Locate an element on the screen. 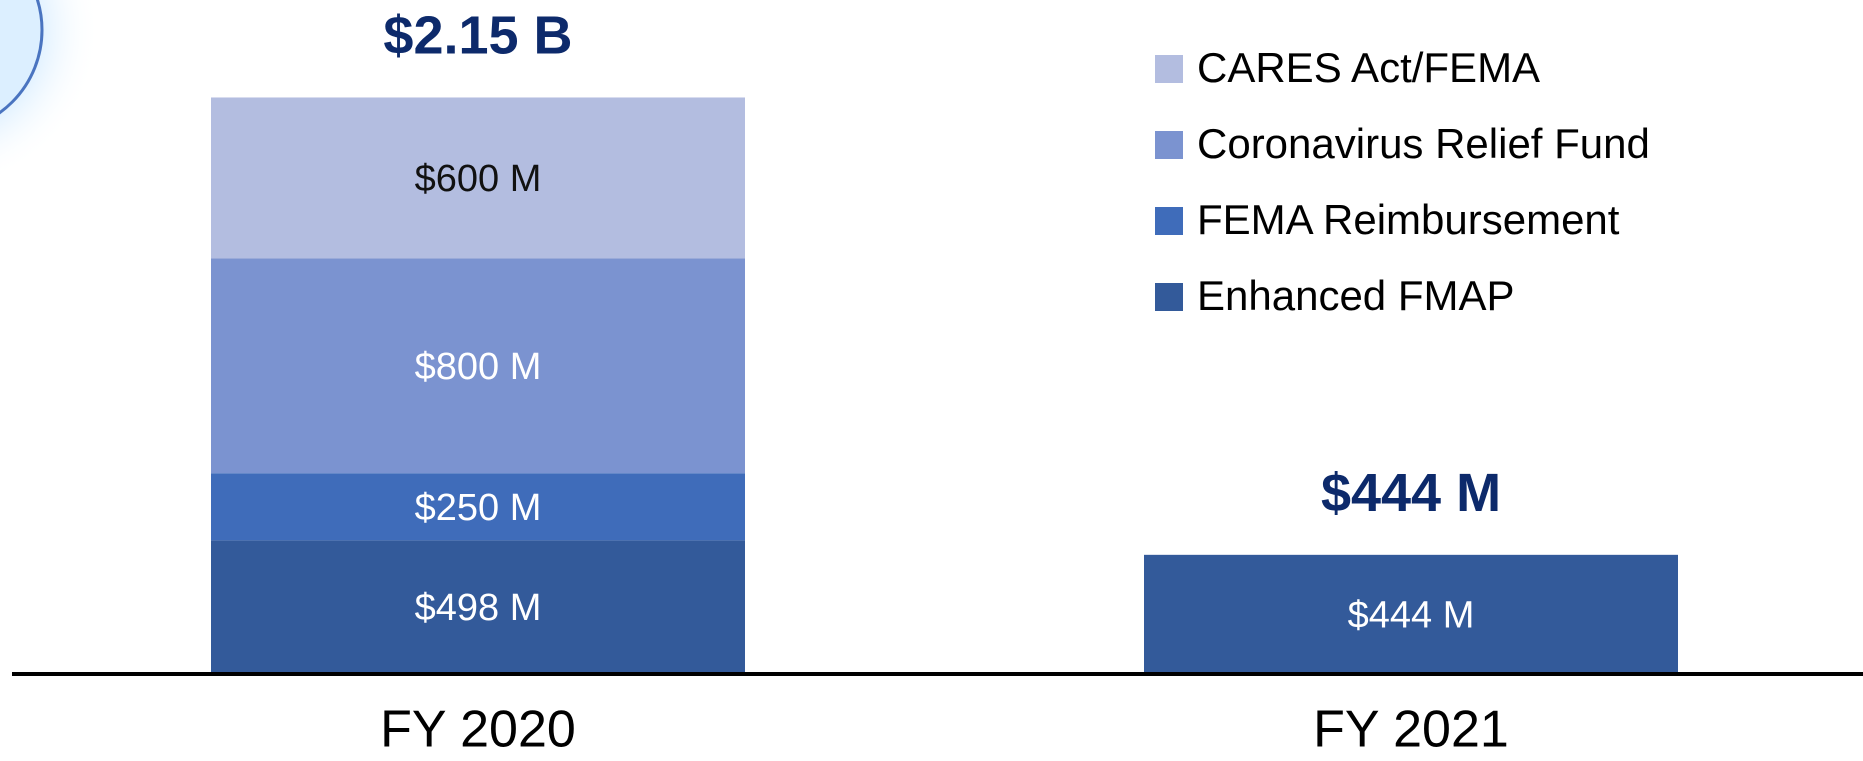 This screenshot has height=761, width=1863. segment-label: $250 M is located at coordinates (478, 508).